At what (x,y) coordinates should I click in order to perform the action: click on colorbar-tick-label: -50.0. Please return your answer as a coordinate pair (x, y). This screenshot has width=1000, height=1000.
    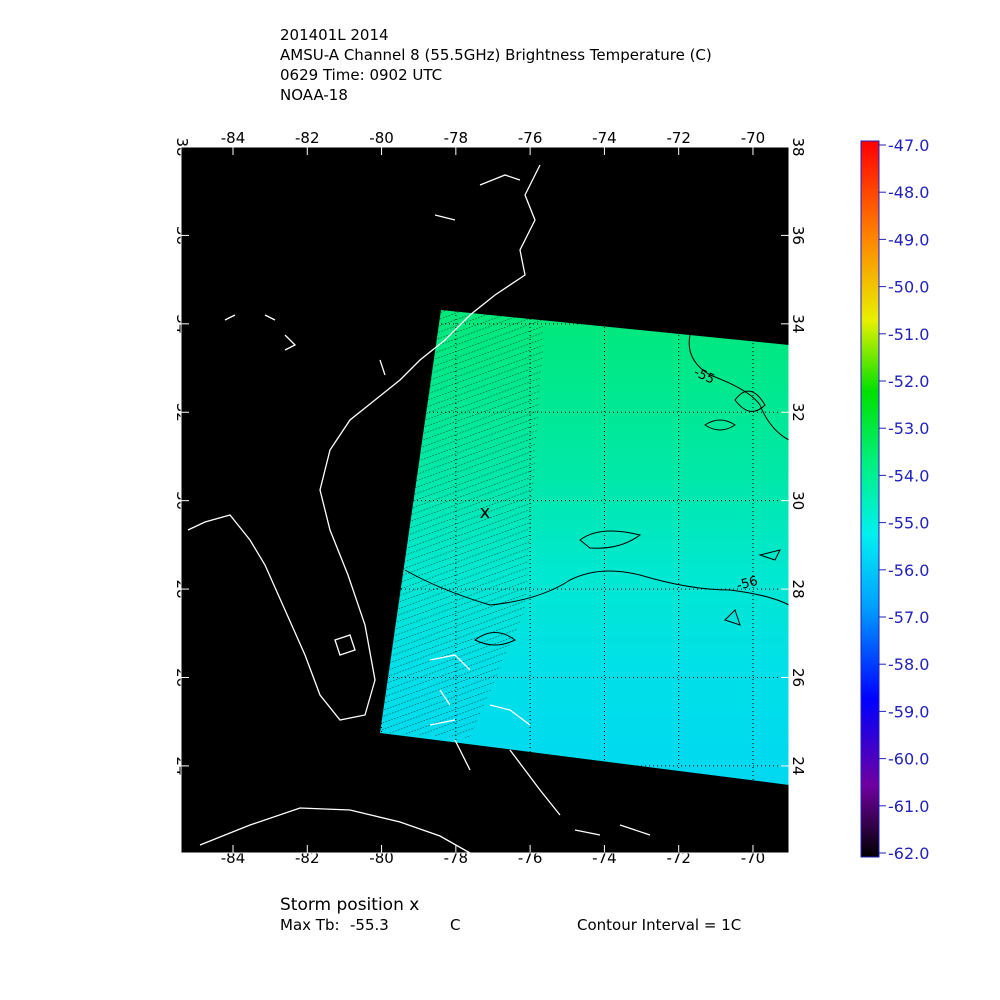
    Looking at the image, I should click on (908, 287).